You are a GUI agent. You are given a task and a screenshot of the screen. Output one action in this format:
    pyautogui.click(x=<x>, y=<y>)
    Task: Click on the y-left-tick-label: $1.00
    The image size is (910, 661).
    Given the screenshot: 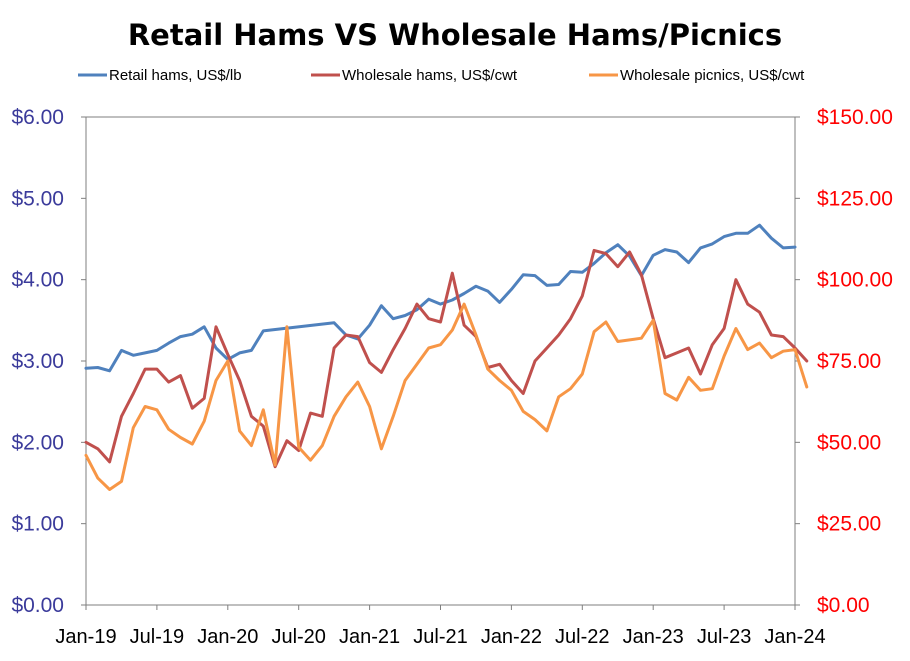 What is the action you would take?
    pyautogui.click(x=37, y=524)
    